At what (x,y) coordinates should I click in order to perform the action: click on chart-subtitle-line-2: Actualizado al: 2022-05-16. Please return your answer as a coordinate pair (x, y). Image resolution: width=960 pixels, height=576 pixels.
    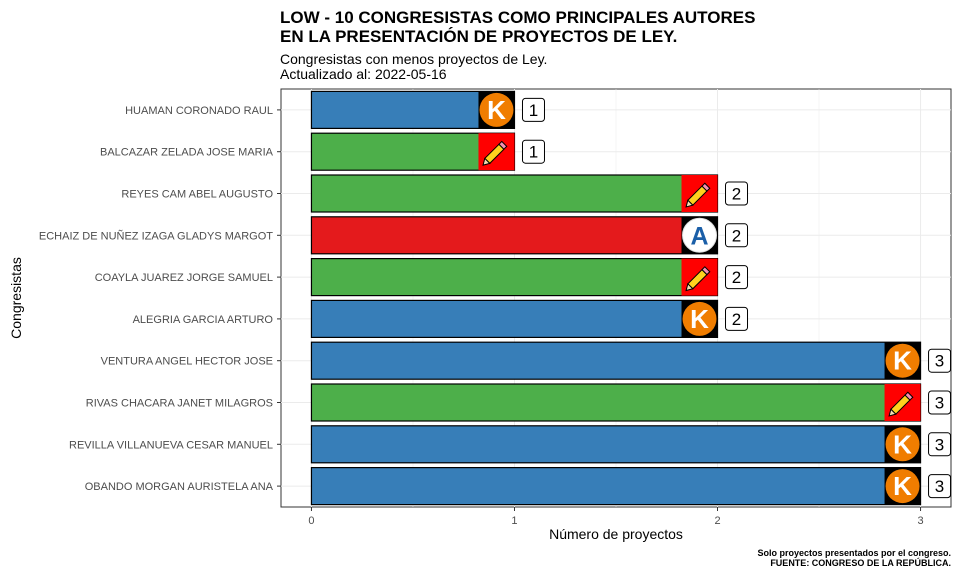
    Looking at the image, I should click on (363, 74).